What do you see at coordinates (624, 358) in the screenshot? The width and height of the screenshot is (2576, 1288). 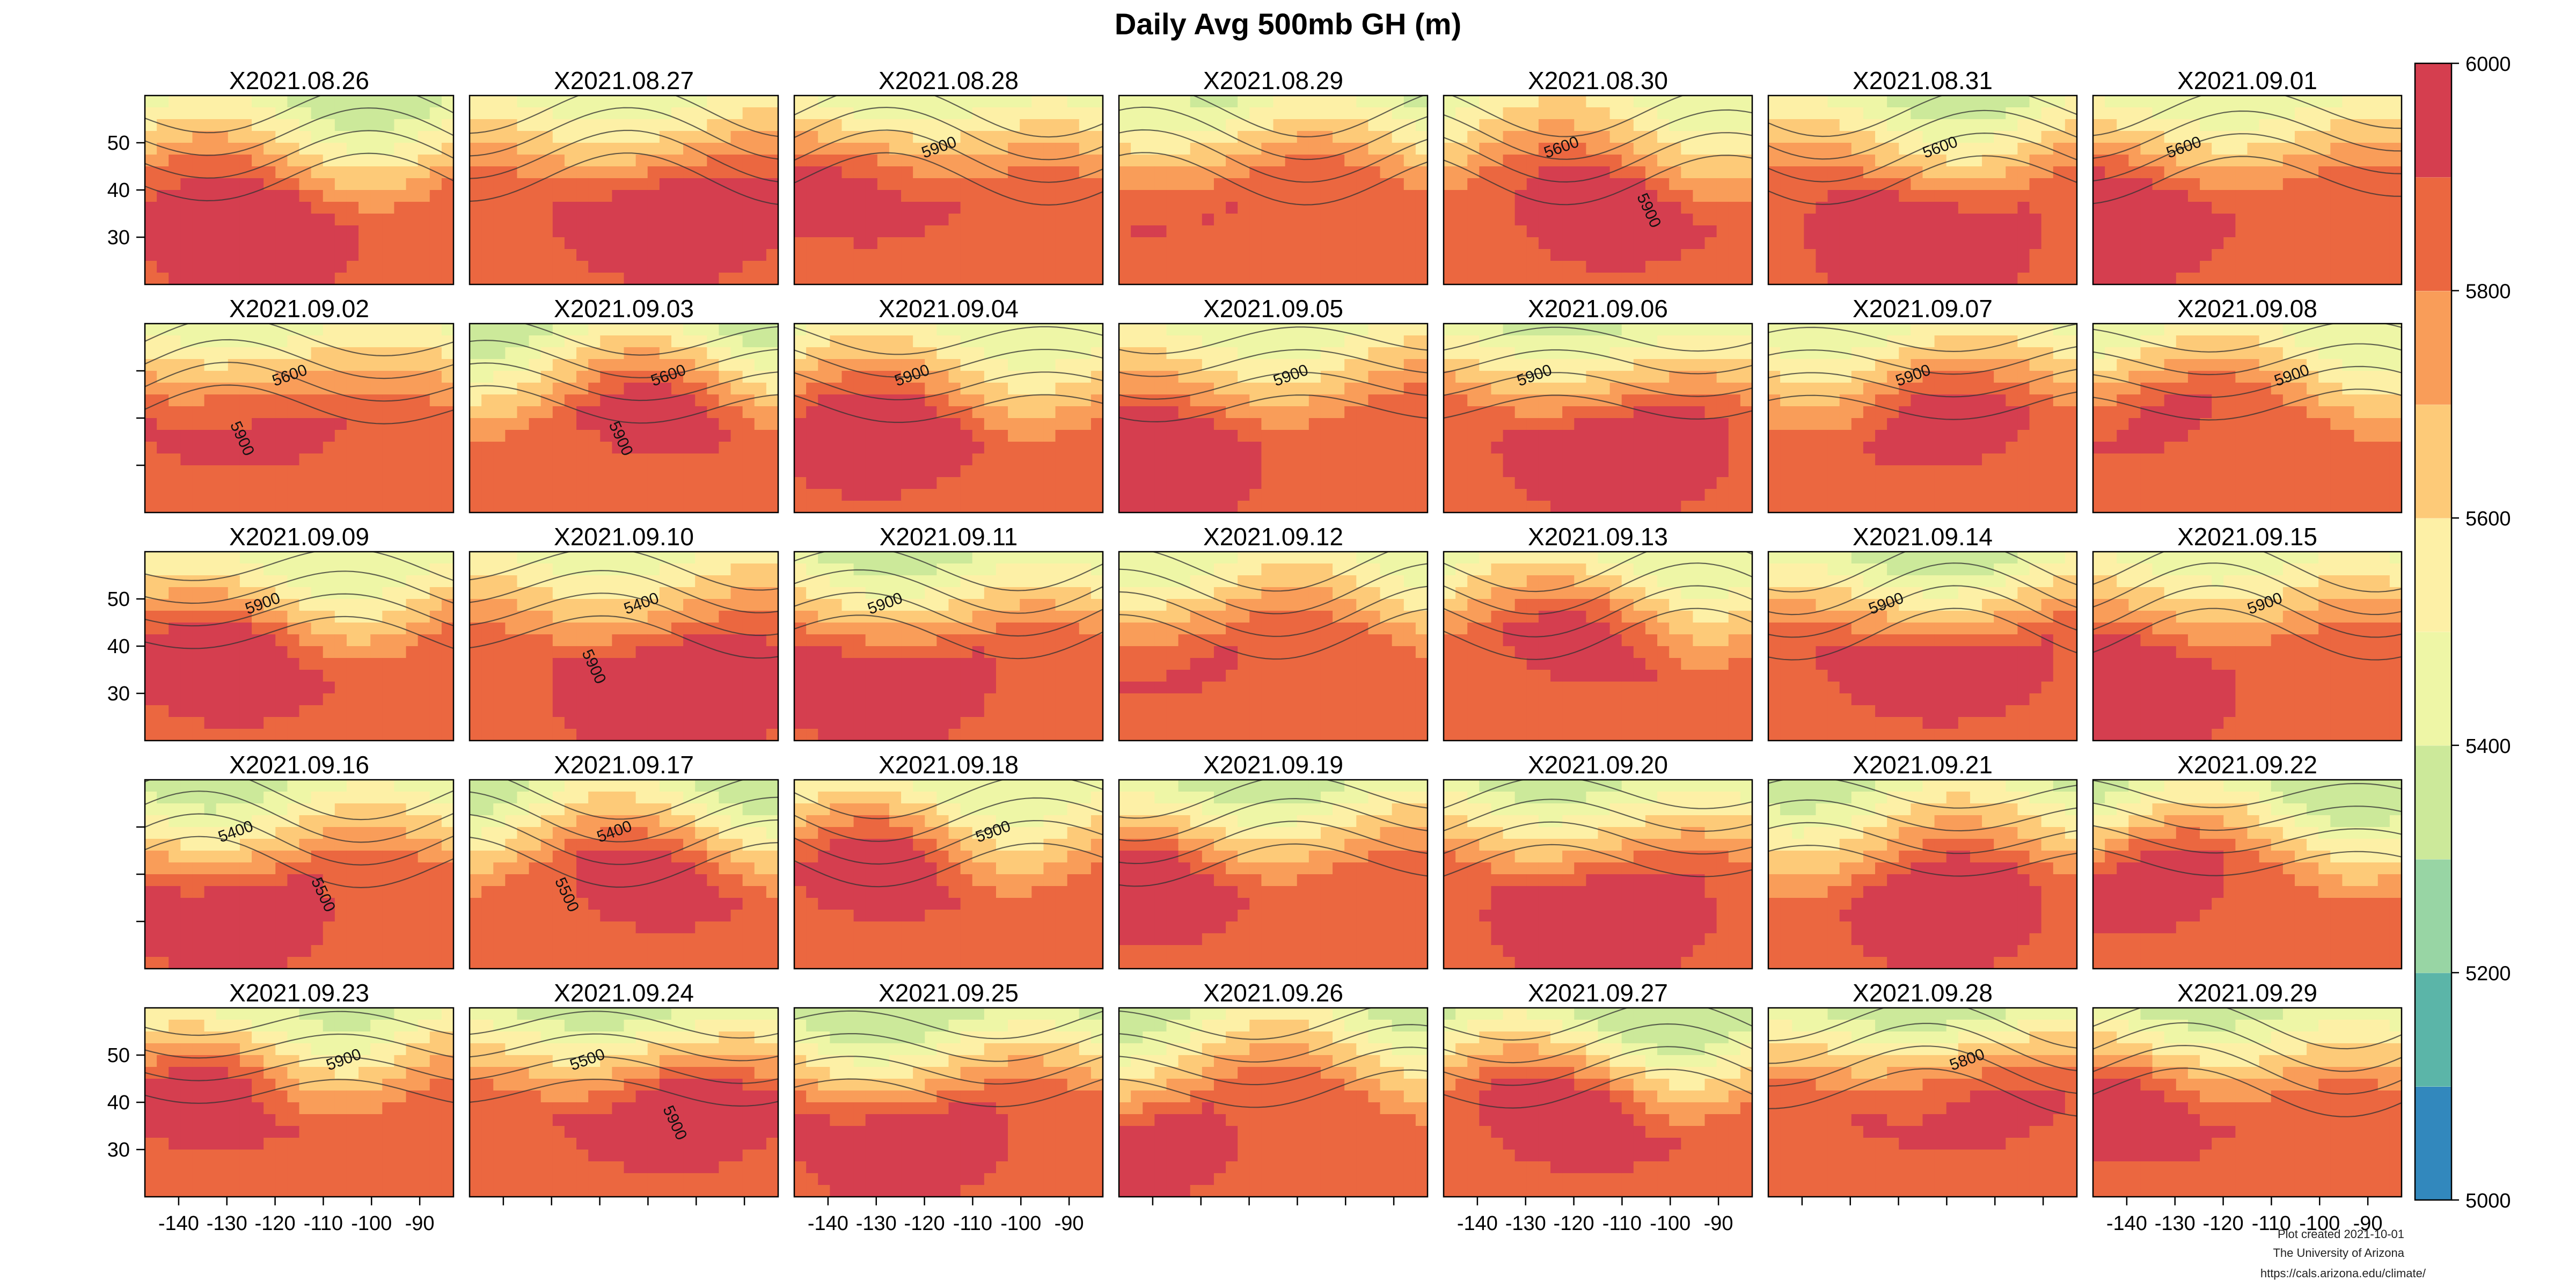 I see `contour-line` at bounding box center [624, 358].